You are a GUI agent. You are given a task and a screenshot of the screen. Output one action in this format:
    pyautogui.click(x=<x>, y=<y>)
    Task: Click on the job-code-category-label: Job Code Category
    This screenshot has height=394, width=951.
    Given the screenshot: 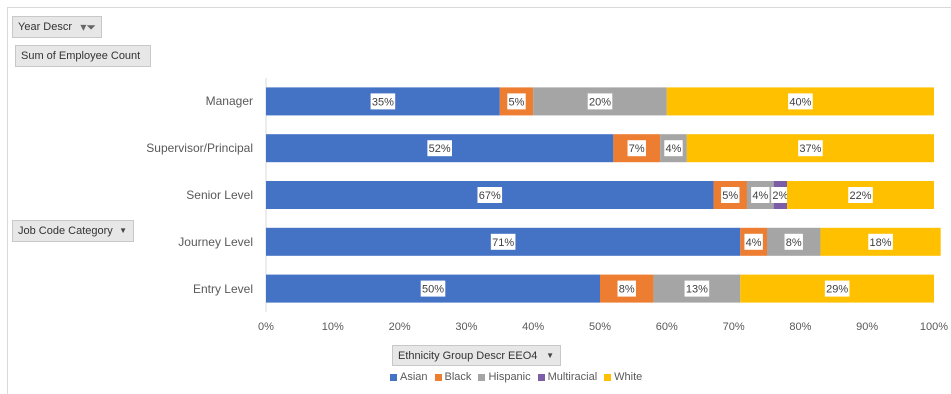 What is the action you would take?
    pyautogui.click(x=65, y=231)
    